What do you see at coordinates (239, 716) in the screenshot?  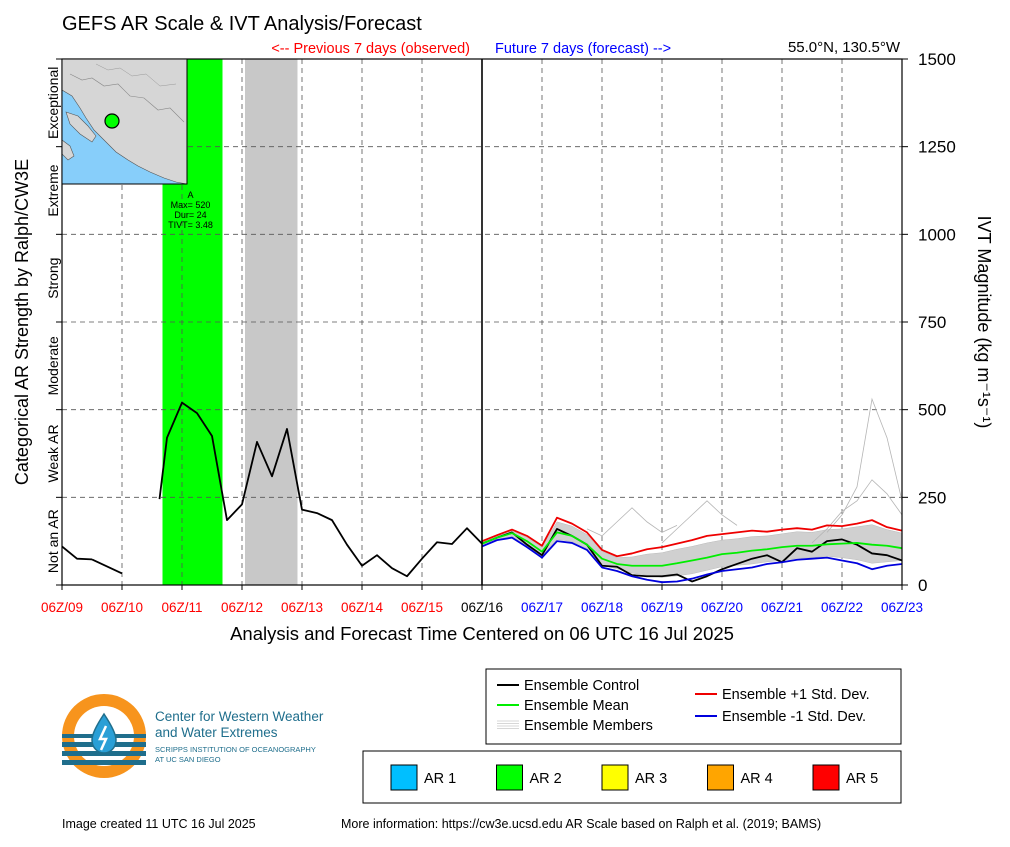 I see `logo-line-1: Center for Western Weather` at bounding box center [239, 716].